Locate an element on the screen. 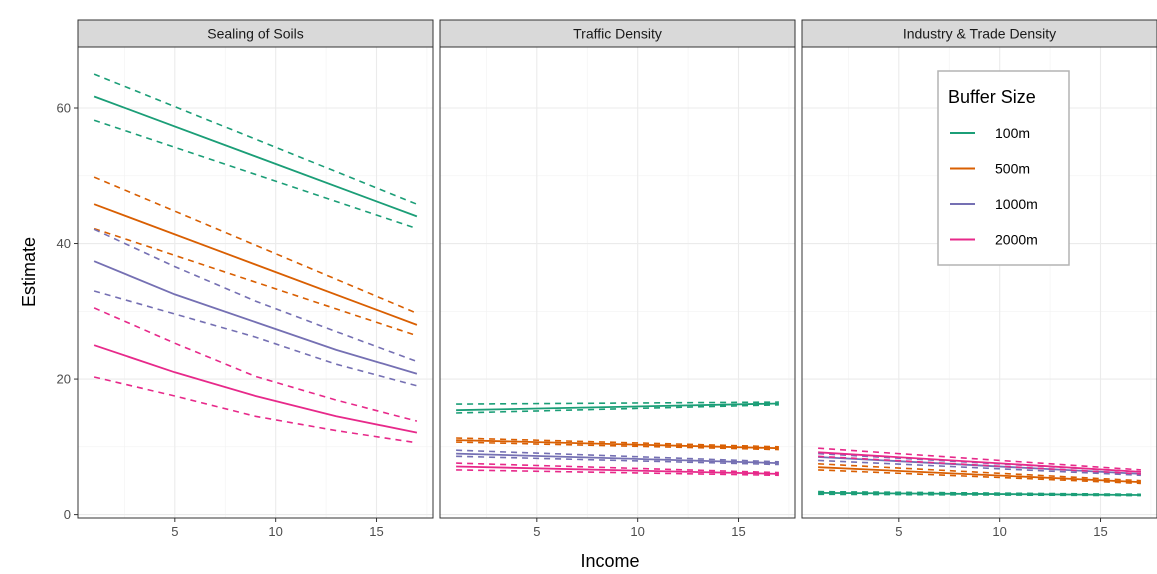  legend-label-100m: 100m is located at coordinates (1012, 133).